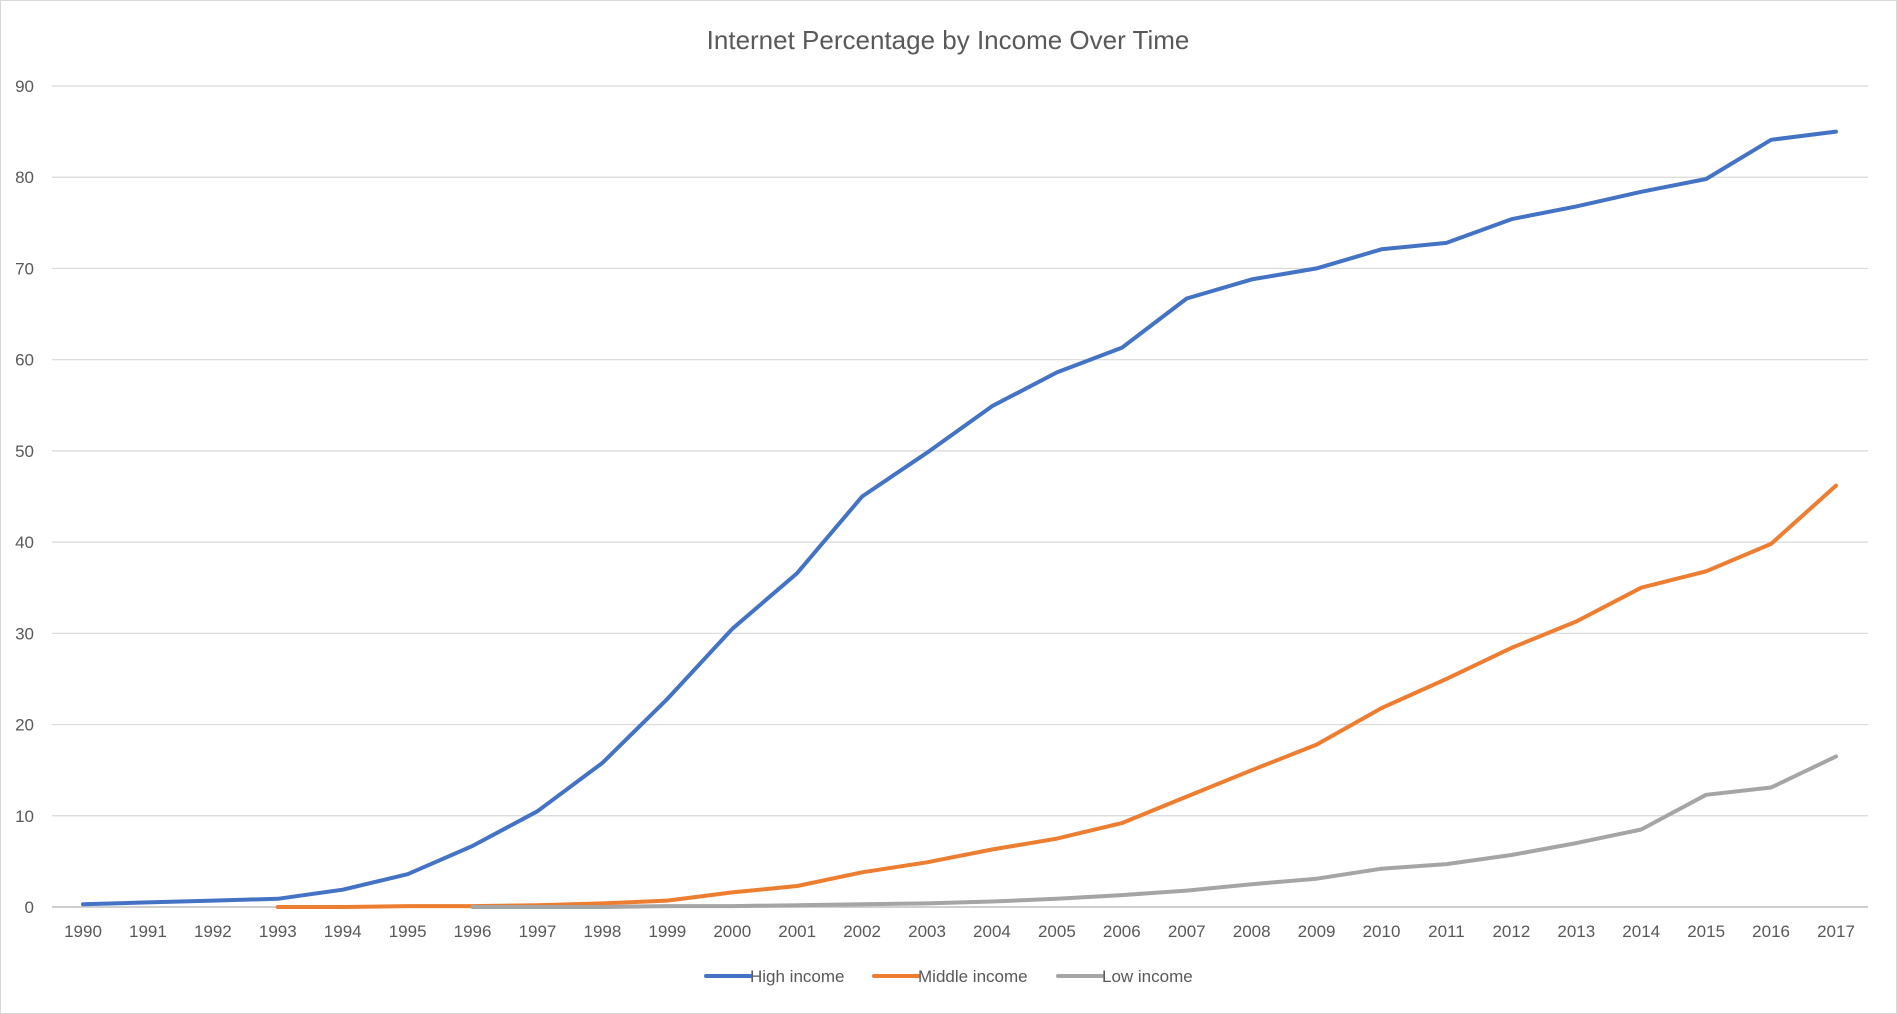 The image size is (1897, 1014). What do you see at coordinates (948, 40) in the screenshot?
I see `chart-title: Internet Percentage by Income Over Time` at bounding box center [948, 40].